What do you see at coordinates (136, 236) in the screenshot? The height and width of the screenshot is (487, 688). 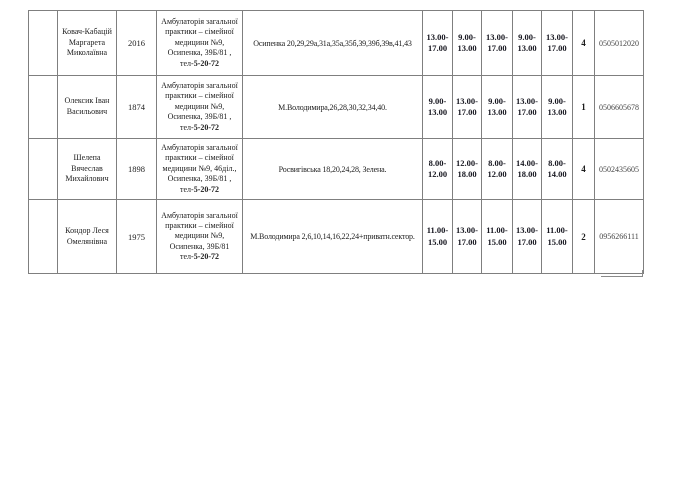 I see `district-number-cell: 1975` at bounding box center [136, 236].